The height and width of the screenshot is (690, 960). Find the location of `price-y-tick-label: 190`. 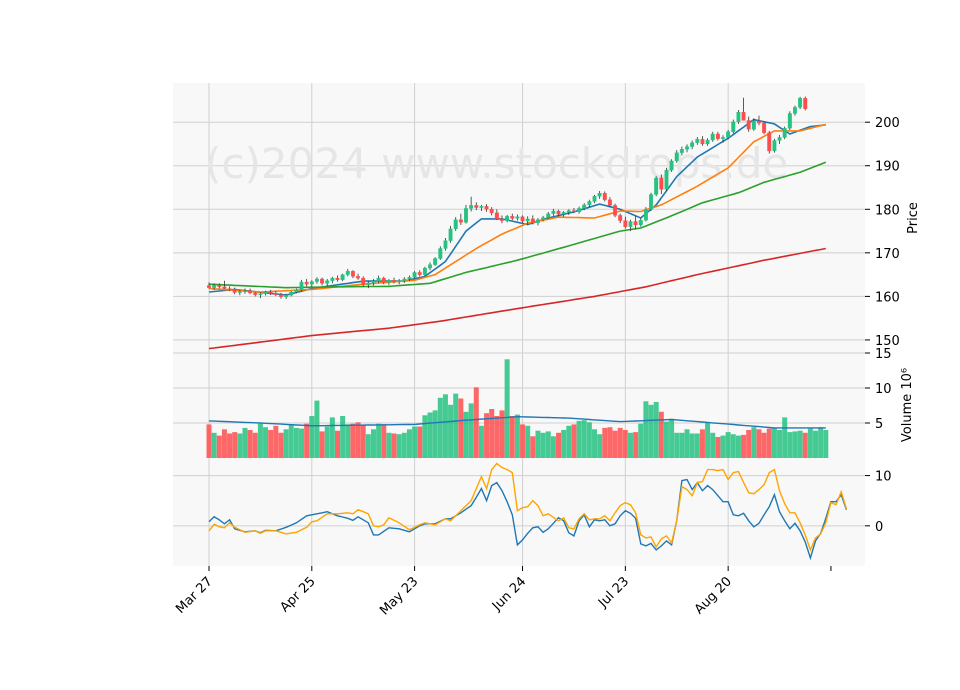

price-y-tick-label: 190 is located at coordinates (887, 167).